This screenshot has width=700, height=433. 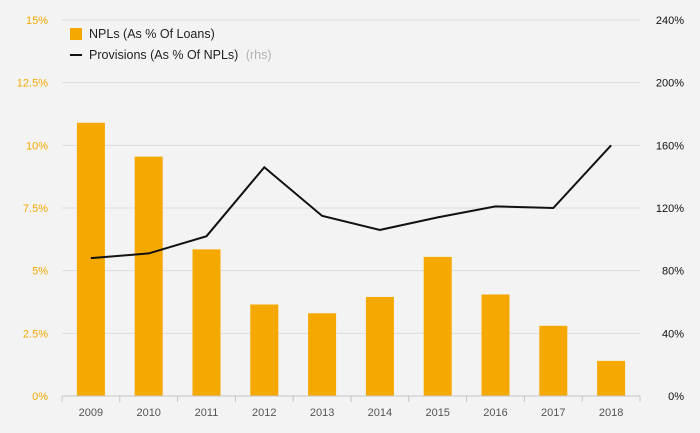 What do you see at coordinates (673, 334) in the screenshot?
I see `y-right-tick-label: 40%` at bounding box center [673, 334].